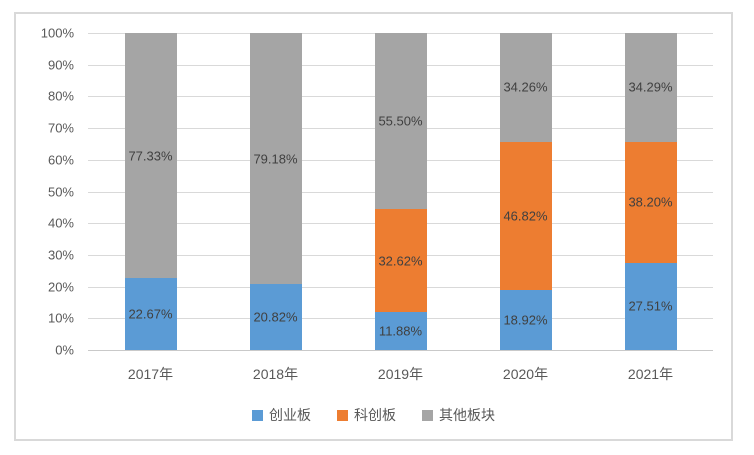 The image size is (754, 455). I want to click on data-label: 38.20%, so click(650, 202).